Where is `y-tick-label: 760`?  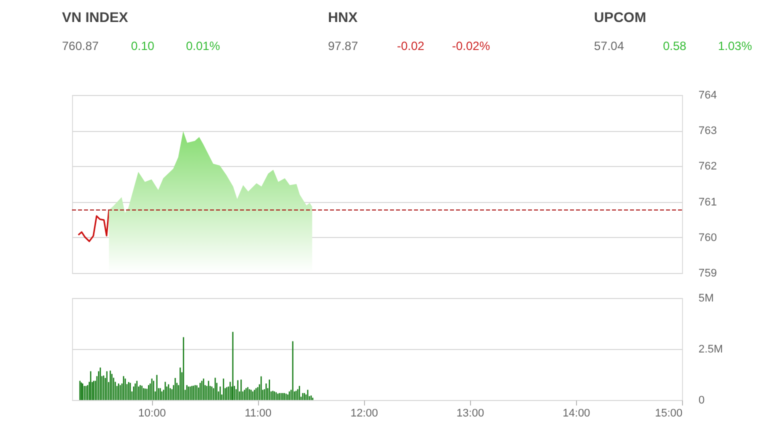
y-tick-label: 760 is located at coordinates (707, 238).